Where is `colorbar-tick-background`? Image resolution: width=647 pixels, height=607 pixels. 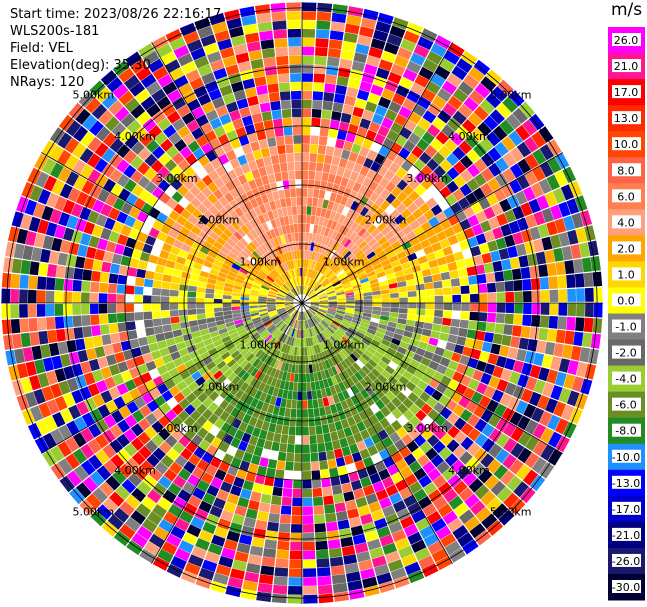 colorbar-tick-background is located at coordinates (626, 482).